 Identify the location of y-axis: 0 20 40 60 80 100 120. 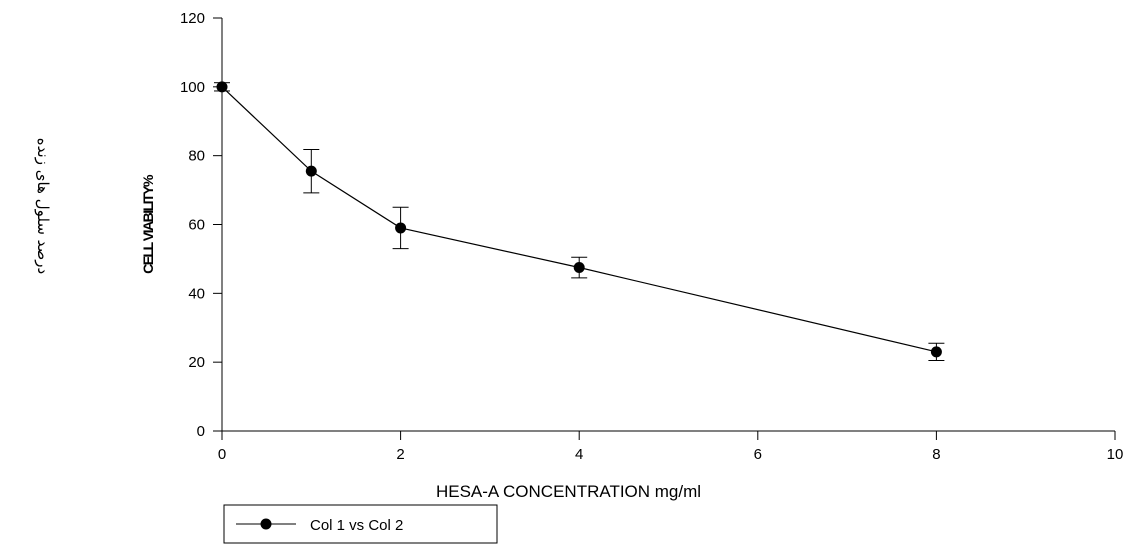
(201, 225).